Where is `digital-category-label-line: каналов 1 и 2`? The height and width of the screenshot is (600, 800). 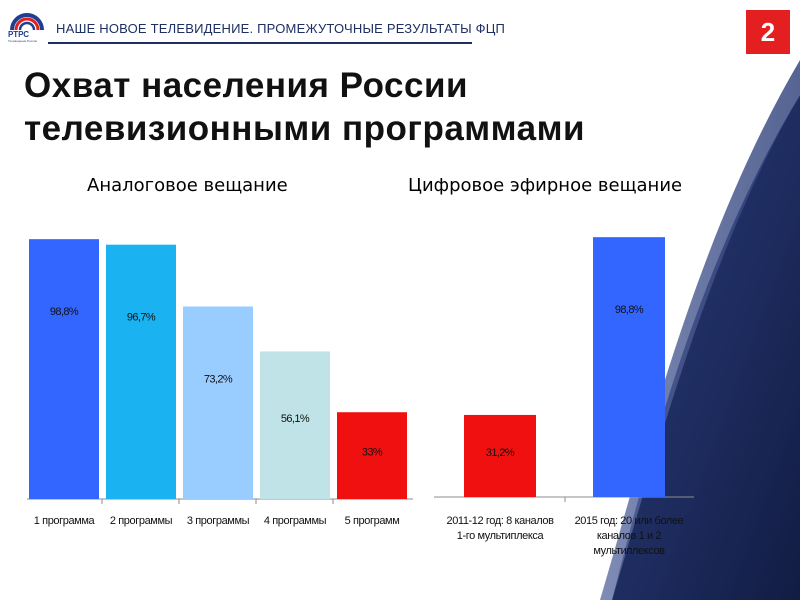 digital-category-label-line: каналов 1 и 2 is located at coordinates (629, 536).